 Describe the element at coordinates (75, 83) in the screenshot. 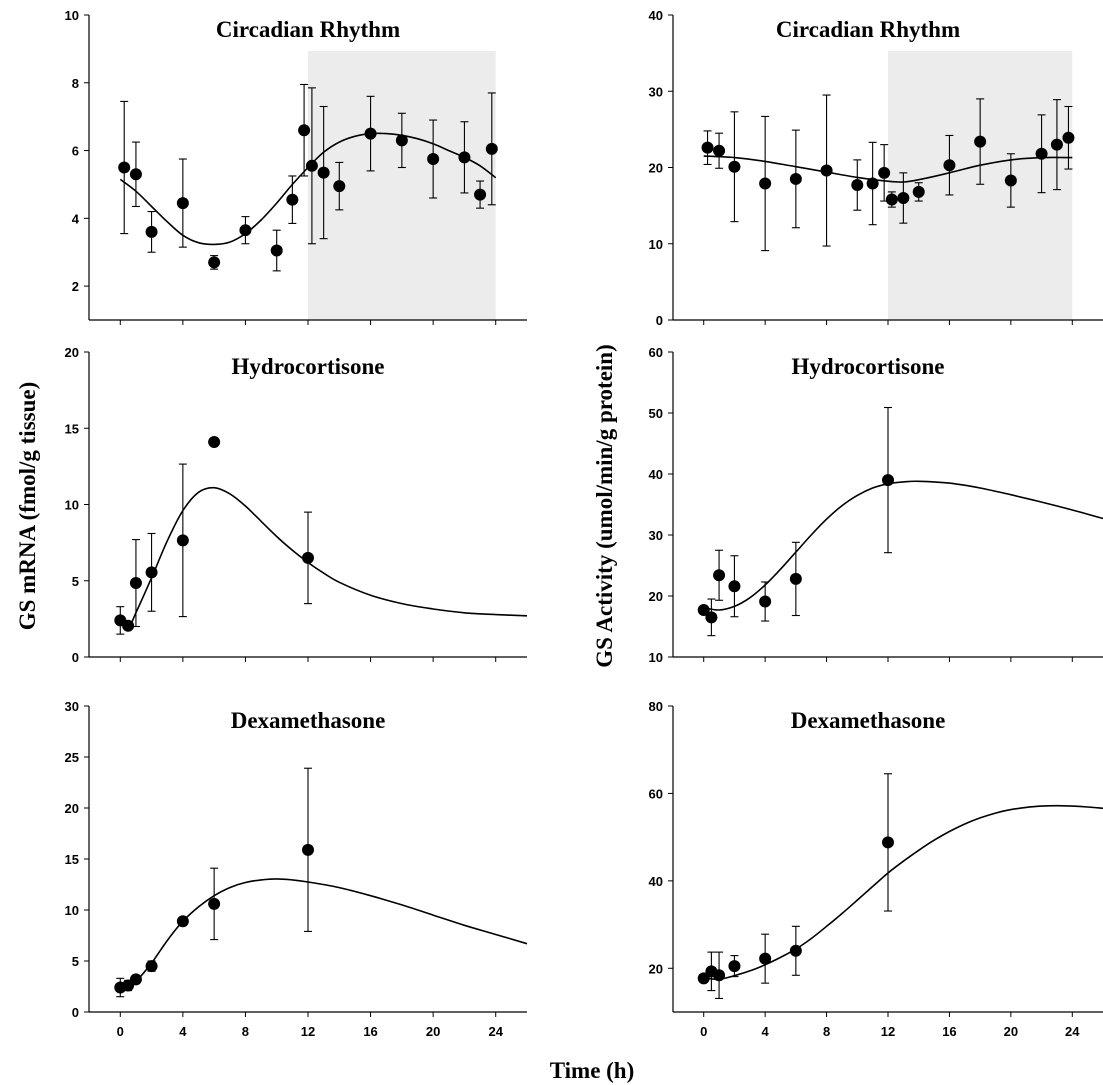

I see `y-tick-label: 8` at that location.